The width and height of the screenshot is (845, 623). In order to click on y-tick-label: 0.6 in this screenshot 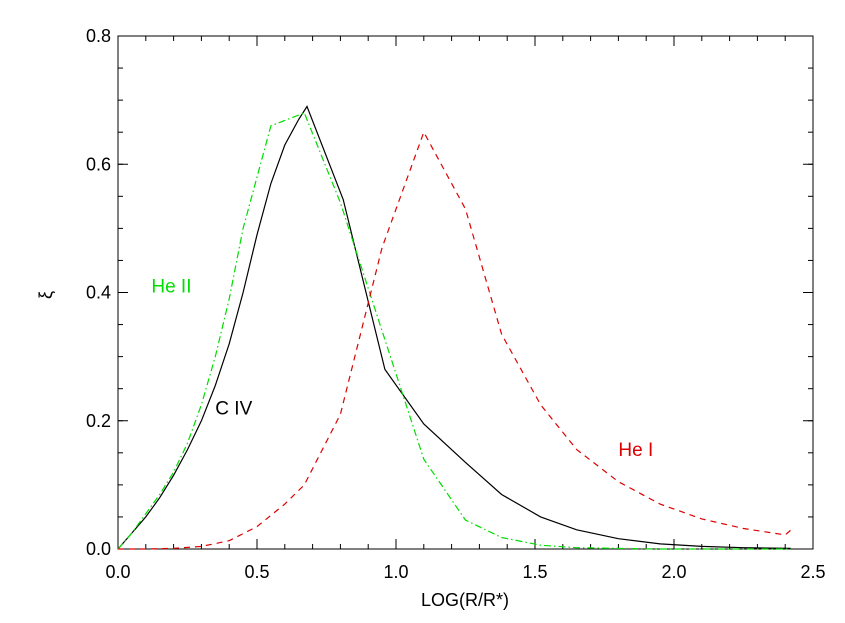, I will do `click(98, 164)`.